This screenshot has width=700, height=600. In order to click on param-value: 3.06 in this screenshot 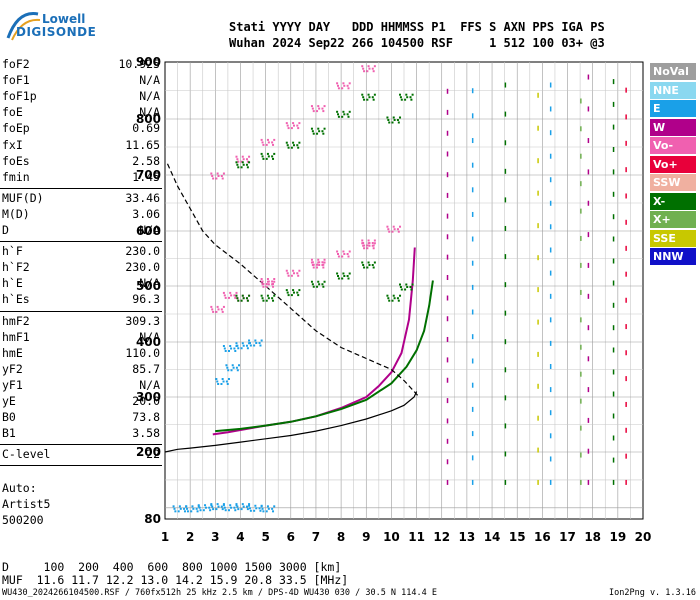, I will do `click(146, 213)`.